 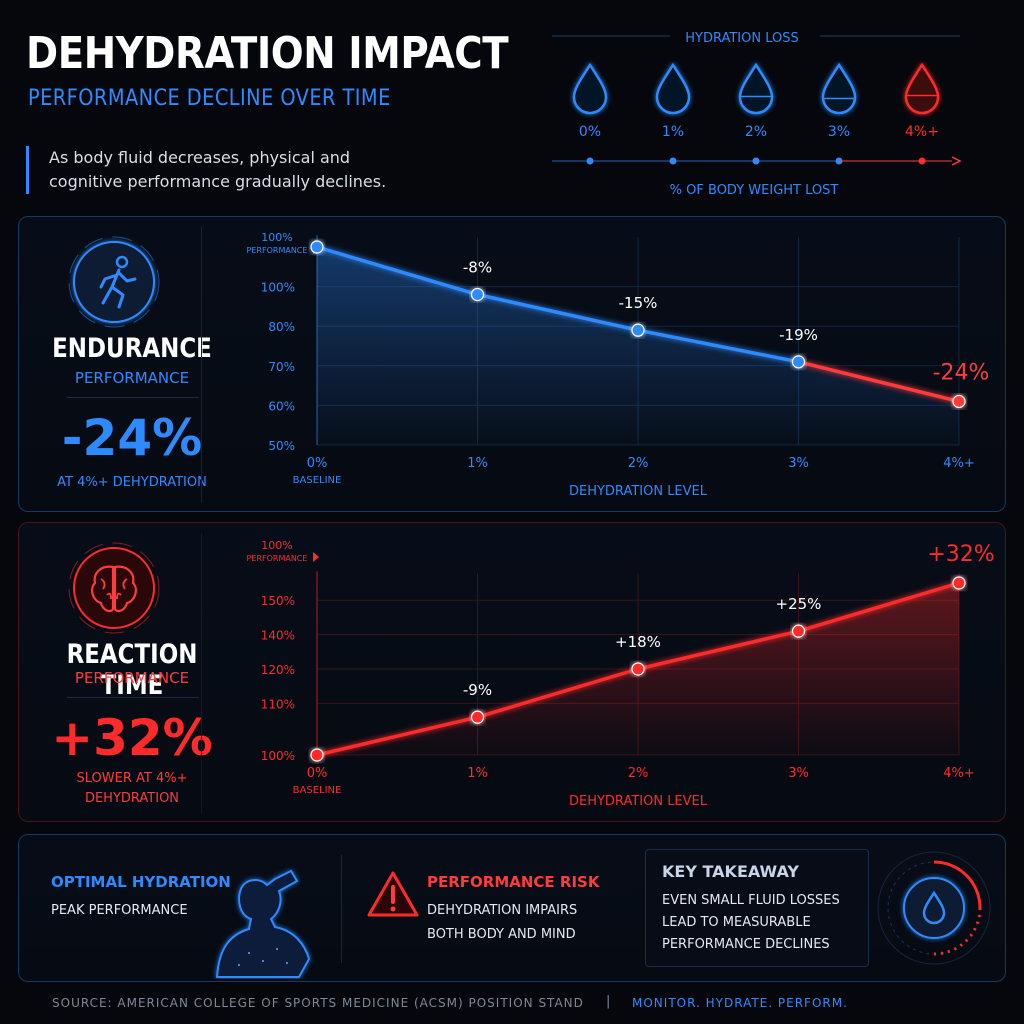 What do you see at coordinates (132, 348) in the screenshot?
I see `endurance-title: ENDURANCE` at bounding box center [132, 348].